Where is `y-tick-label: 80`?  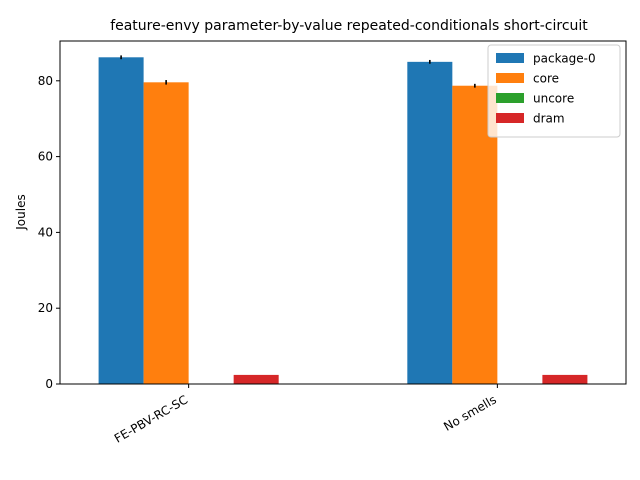 y-tick-label: 80 is located at coordinates (45, 81).